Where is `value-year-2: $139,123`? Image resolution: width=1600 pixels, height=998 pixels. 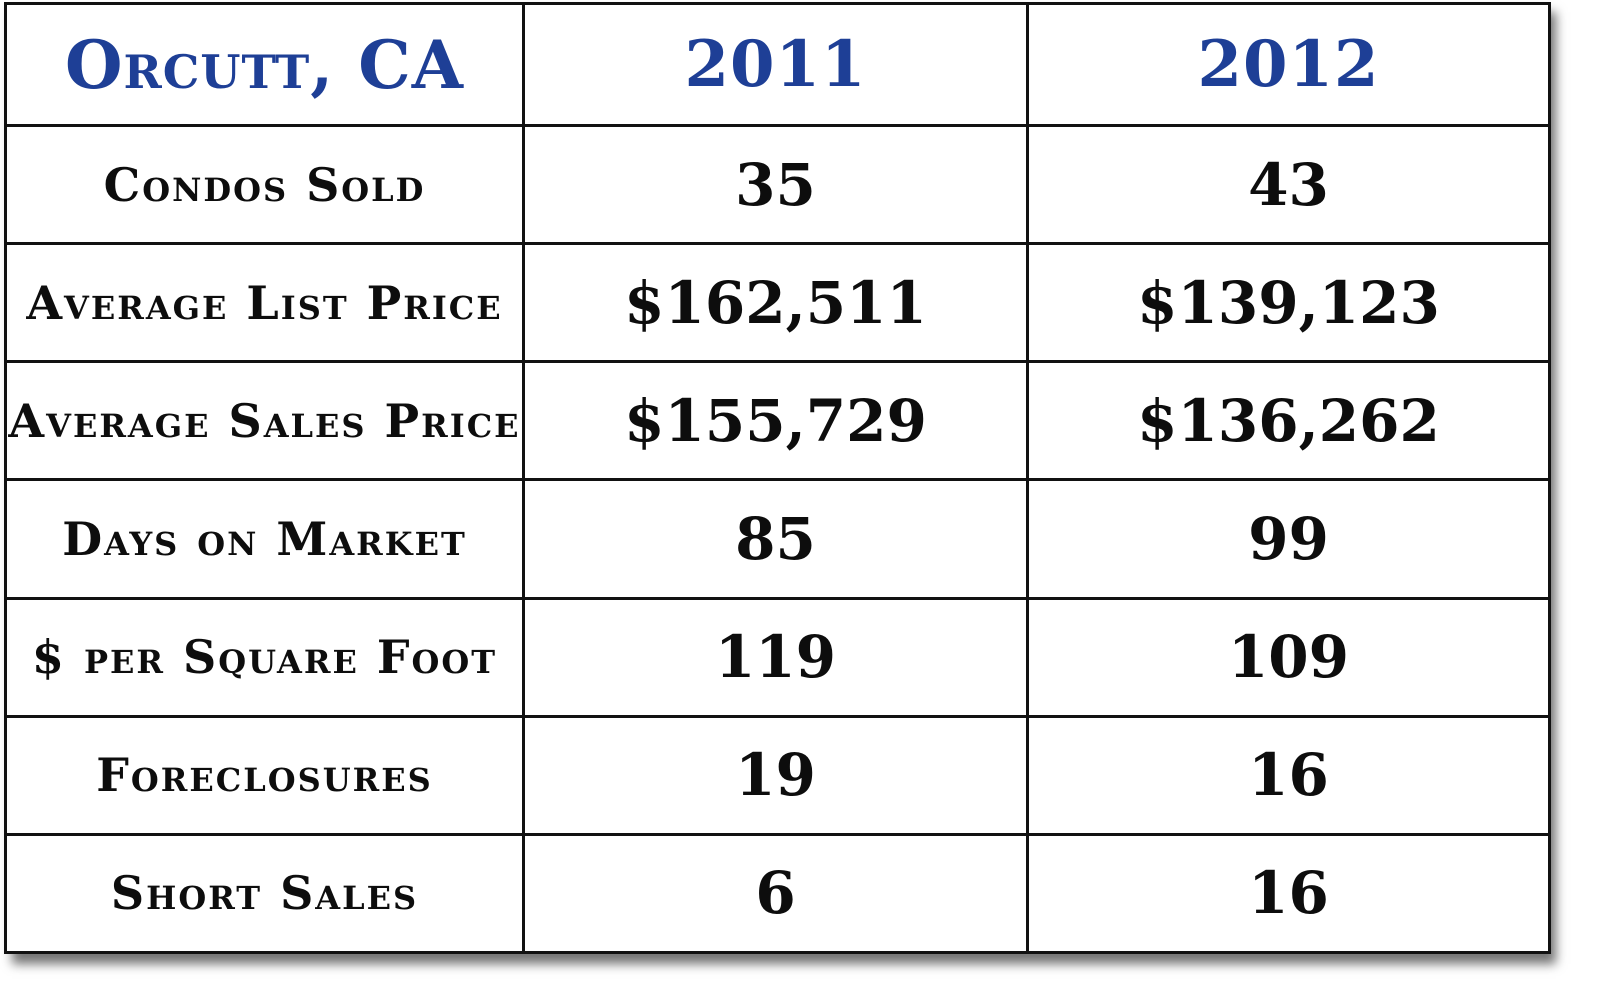
value-year-2: $139,123 is located at coordinates (1288, 302).